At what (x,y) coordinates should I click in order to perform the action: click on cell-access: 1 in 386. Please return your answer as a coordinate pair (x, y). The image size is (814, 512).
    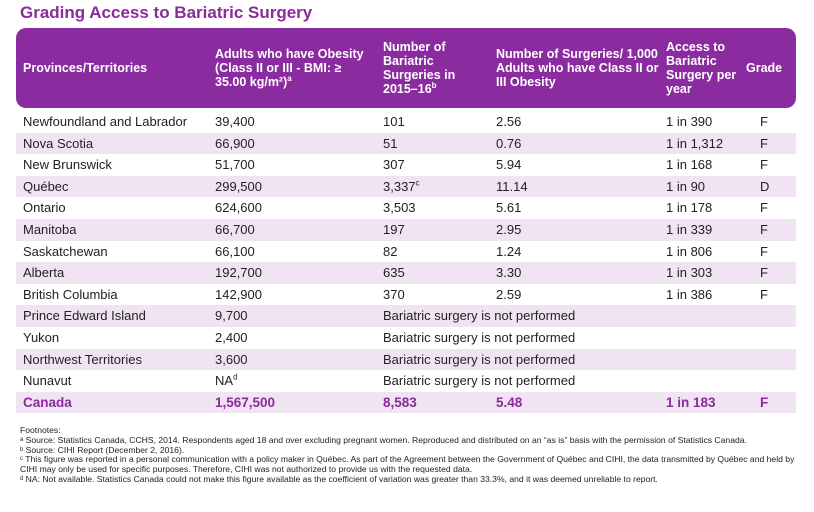
    Looking at the image, I should click on (689, 294).